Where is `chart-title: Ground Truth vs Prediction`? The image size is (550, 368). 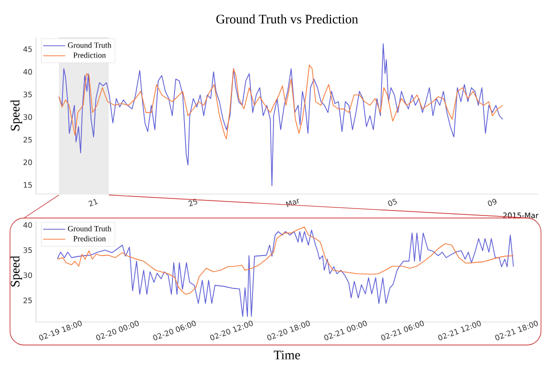
chart-title: Ground Truth vs Prediction is located at coordinates (287, 19).